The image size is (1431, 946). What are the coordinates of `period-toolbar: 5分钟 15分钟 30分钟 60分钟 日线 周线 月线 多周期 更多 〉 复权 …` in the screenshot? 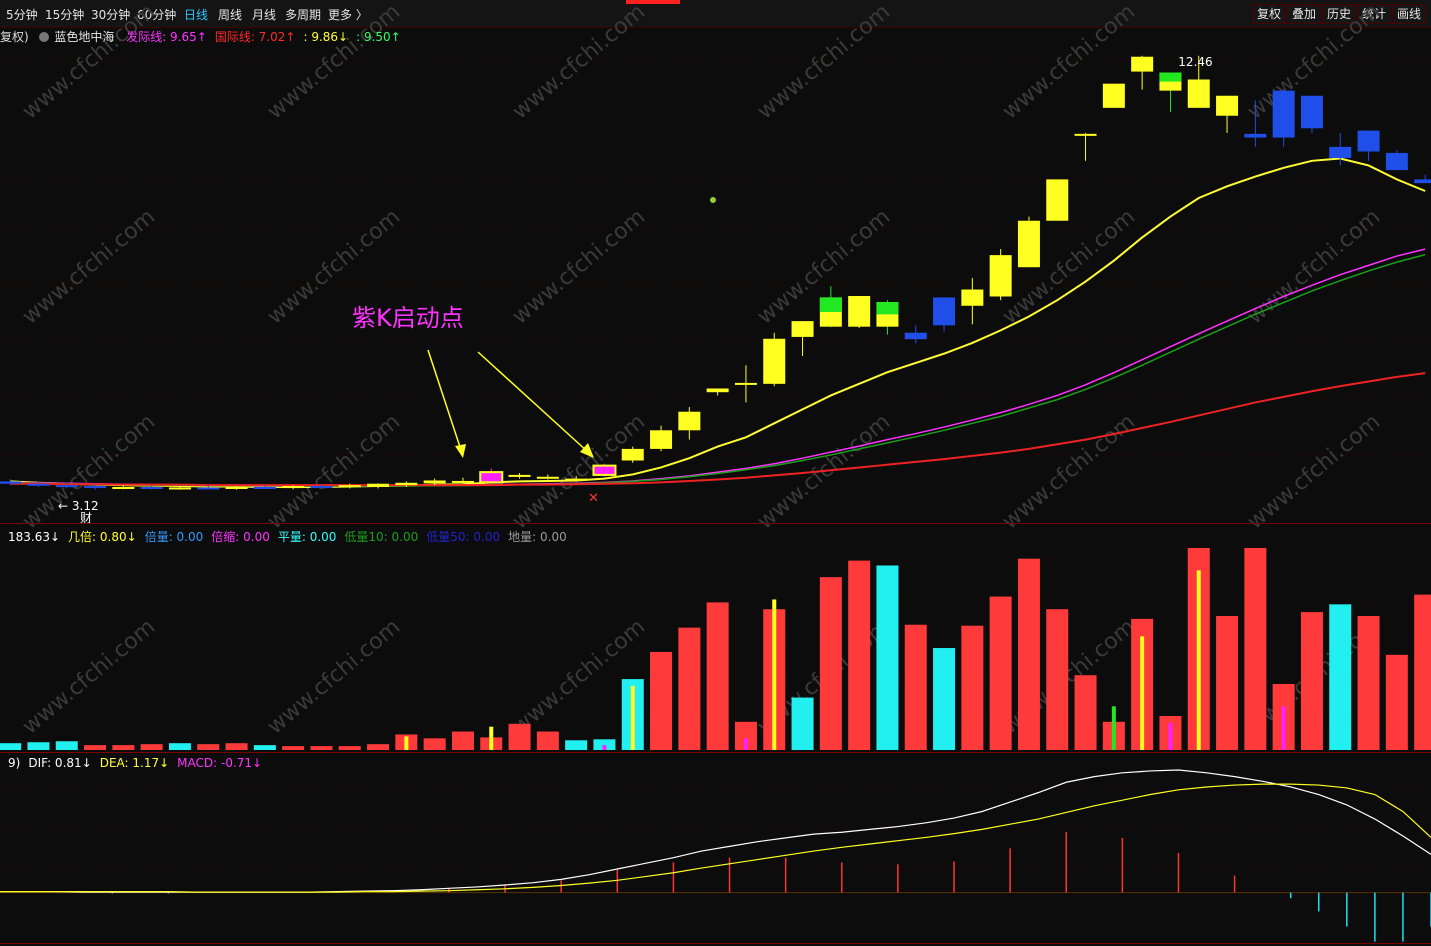 It's located at (715, 14).